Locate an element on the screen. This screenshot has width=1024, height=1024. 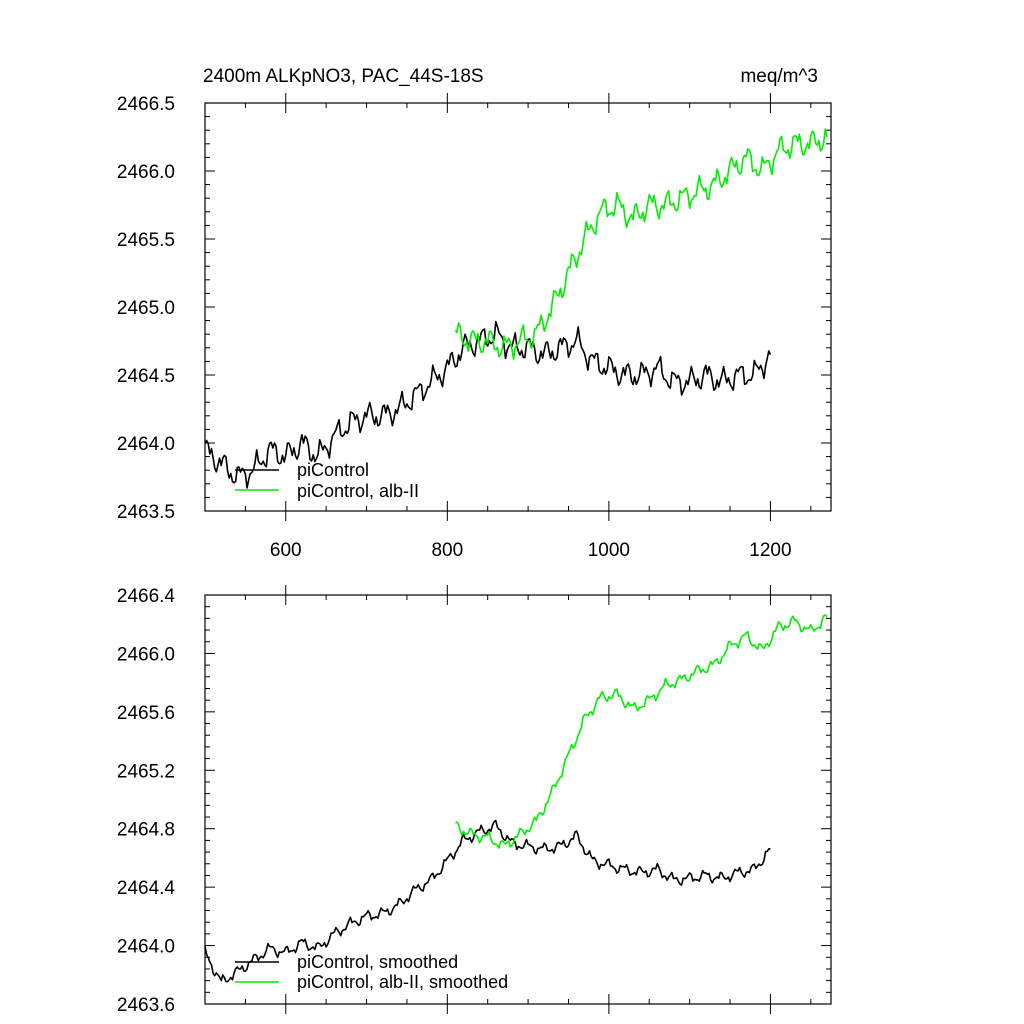
legend-label-picontrol-alb-ii-smoothed: piControl, alb-II, smoothed is located at coordinates (402, 982).